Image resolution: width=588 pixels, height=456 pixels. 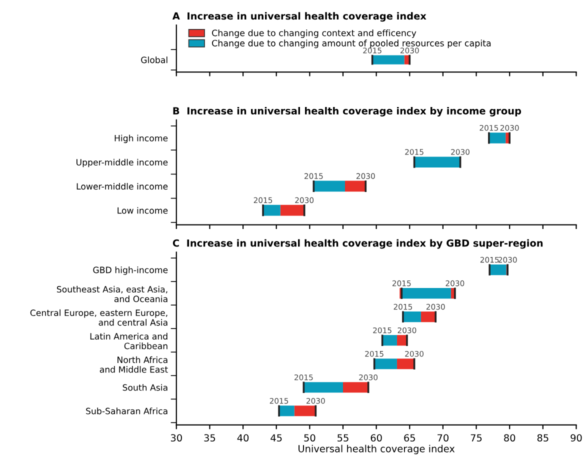 What do you see at coordinates (122, 186) in the screenshot?
I see `y-tick-label: Lower-middle income` at bounding box center [122, 186].